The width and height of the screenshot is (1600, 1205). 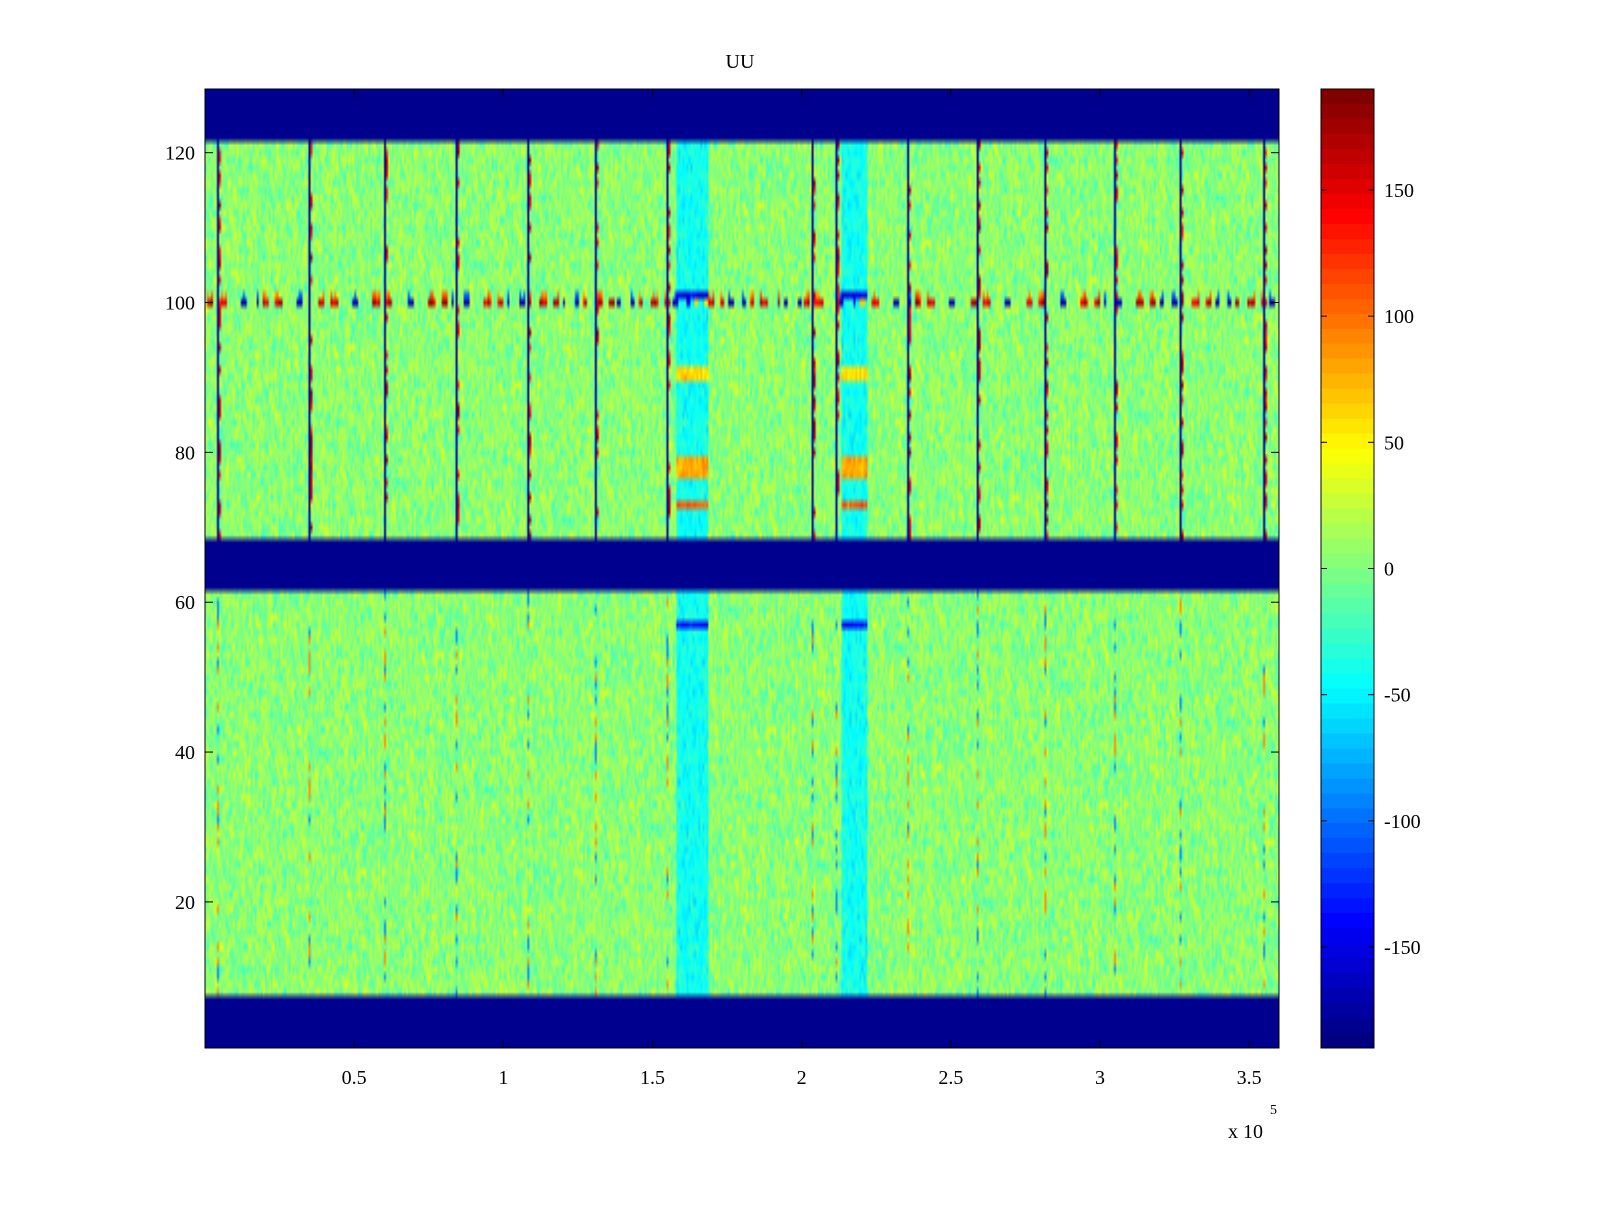 I want to click on x-tick-label: 1, so click(x=503, y=1078).